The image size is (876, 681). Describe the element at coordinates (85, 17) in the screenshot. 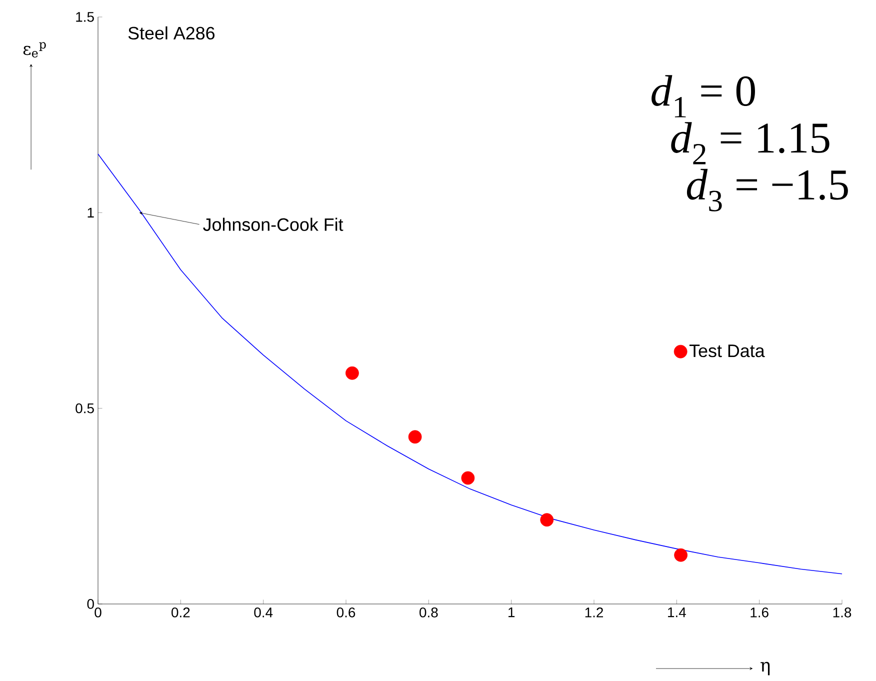

I see `y-tick-label: 1.5` at that location.